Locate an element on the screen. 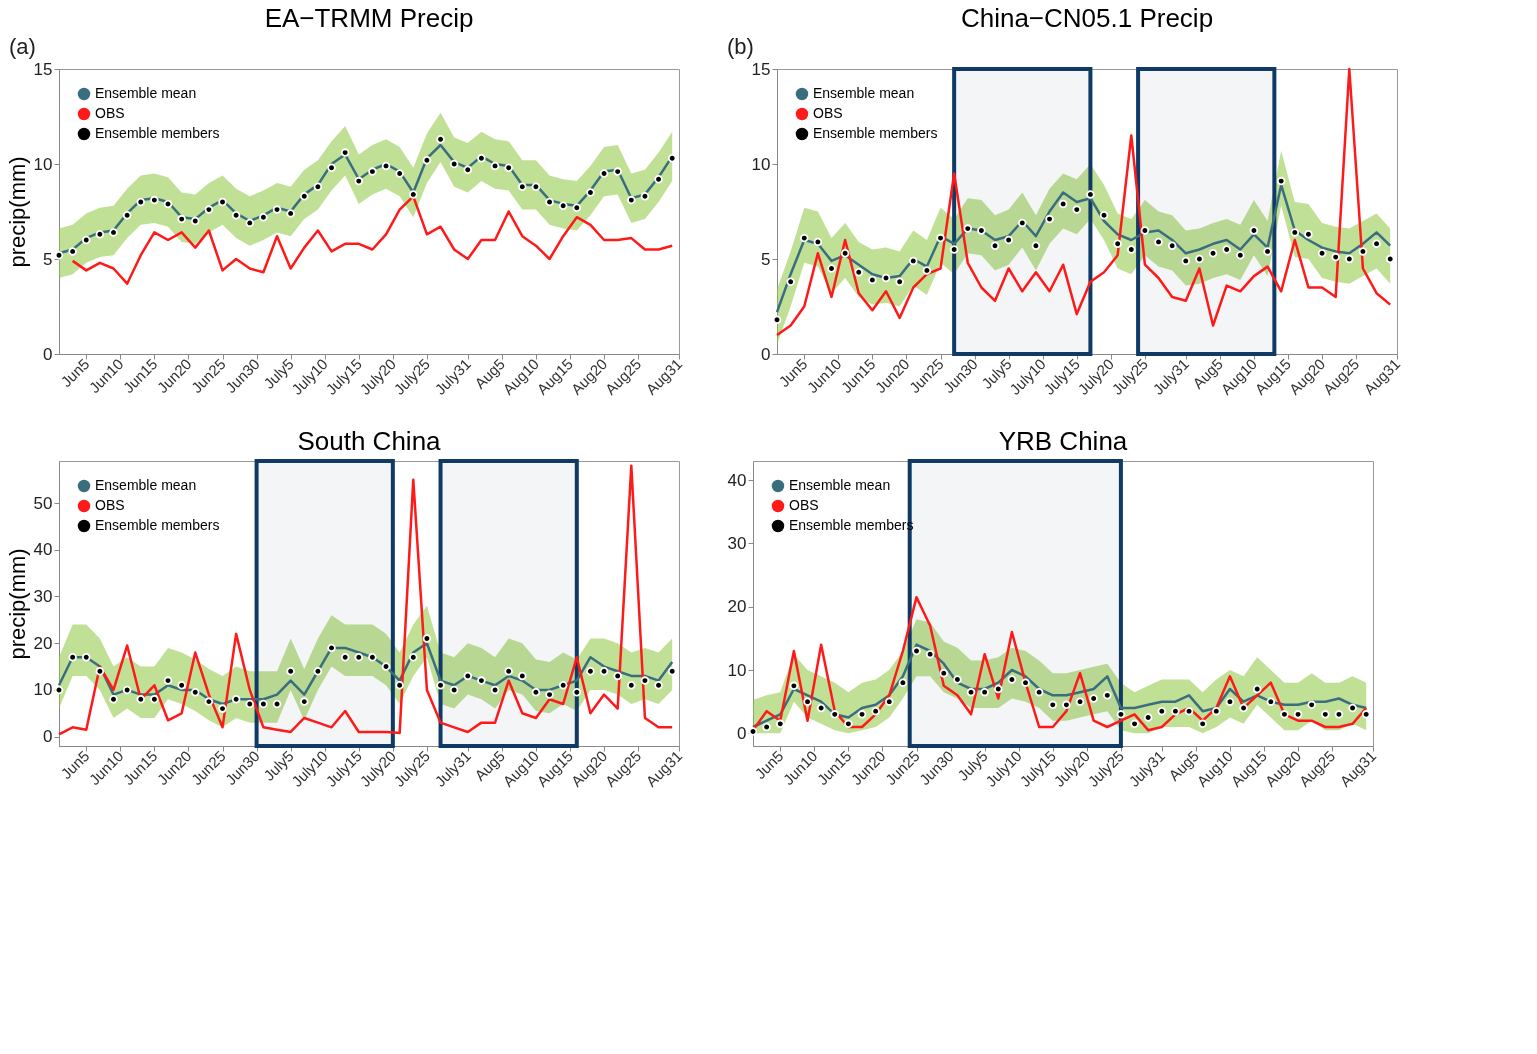 The height and width of the screenshot is (1054, 1537). y-tick-label: 30 is located at coordinates (737, 543).